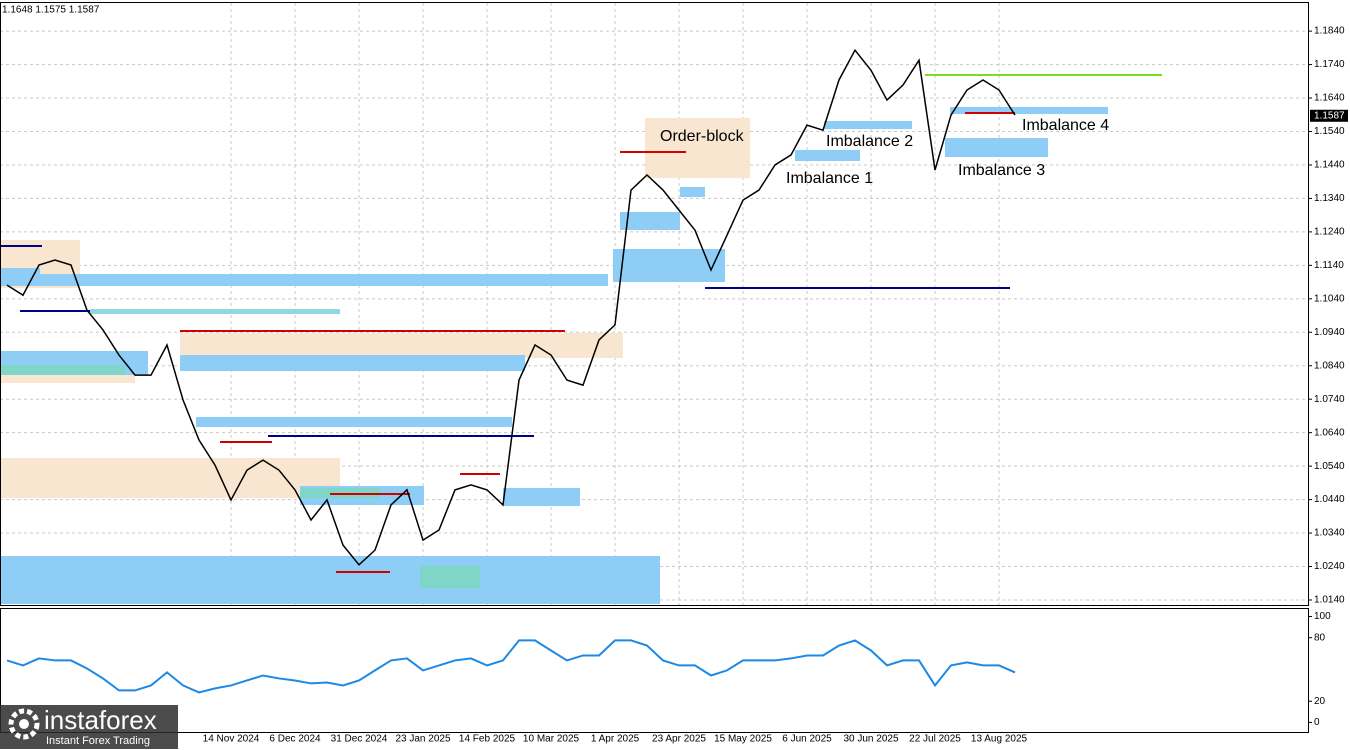  What do you see at coordinates (999, 739) in the screenshot?
I see `x-tick-label: 13 Aug 2025` at bounding box center [999, 739].